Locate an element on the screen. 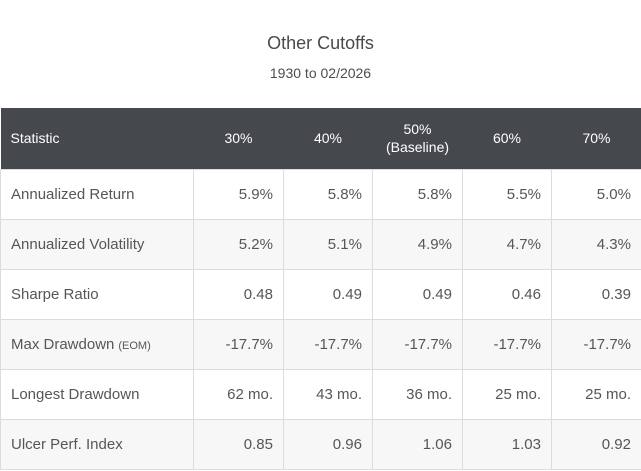 The height and width of the screenshot is (471, 641). col-header-60pct: 60% is located at coordinates (507, 138).